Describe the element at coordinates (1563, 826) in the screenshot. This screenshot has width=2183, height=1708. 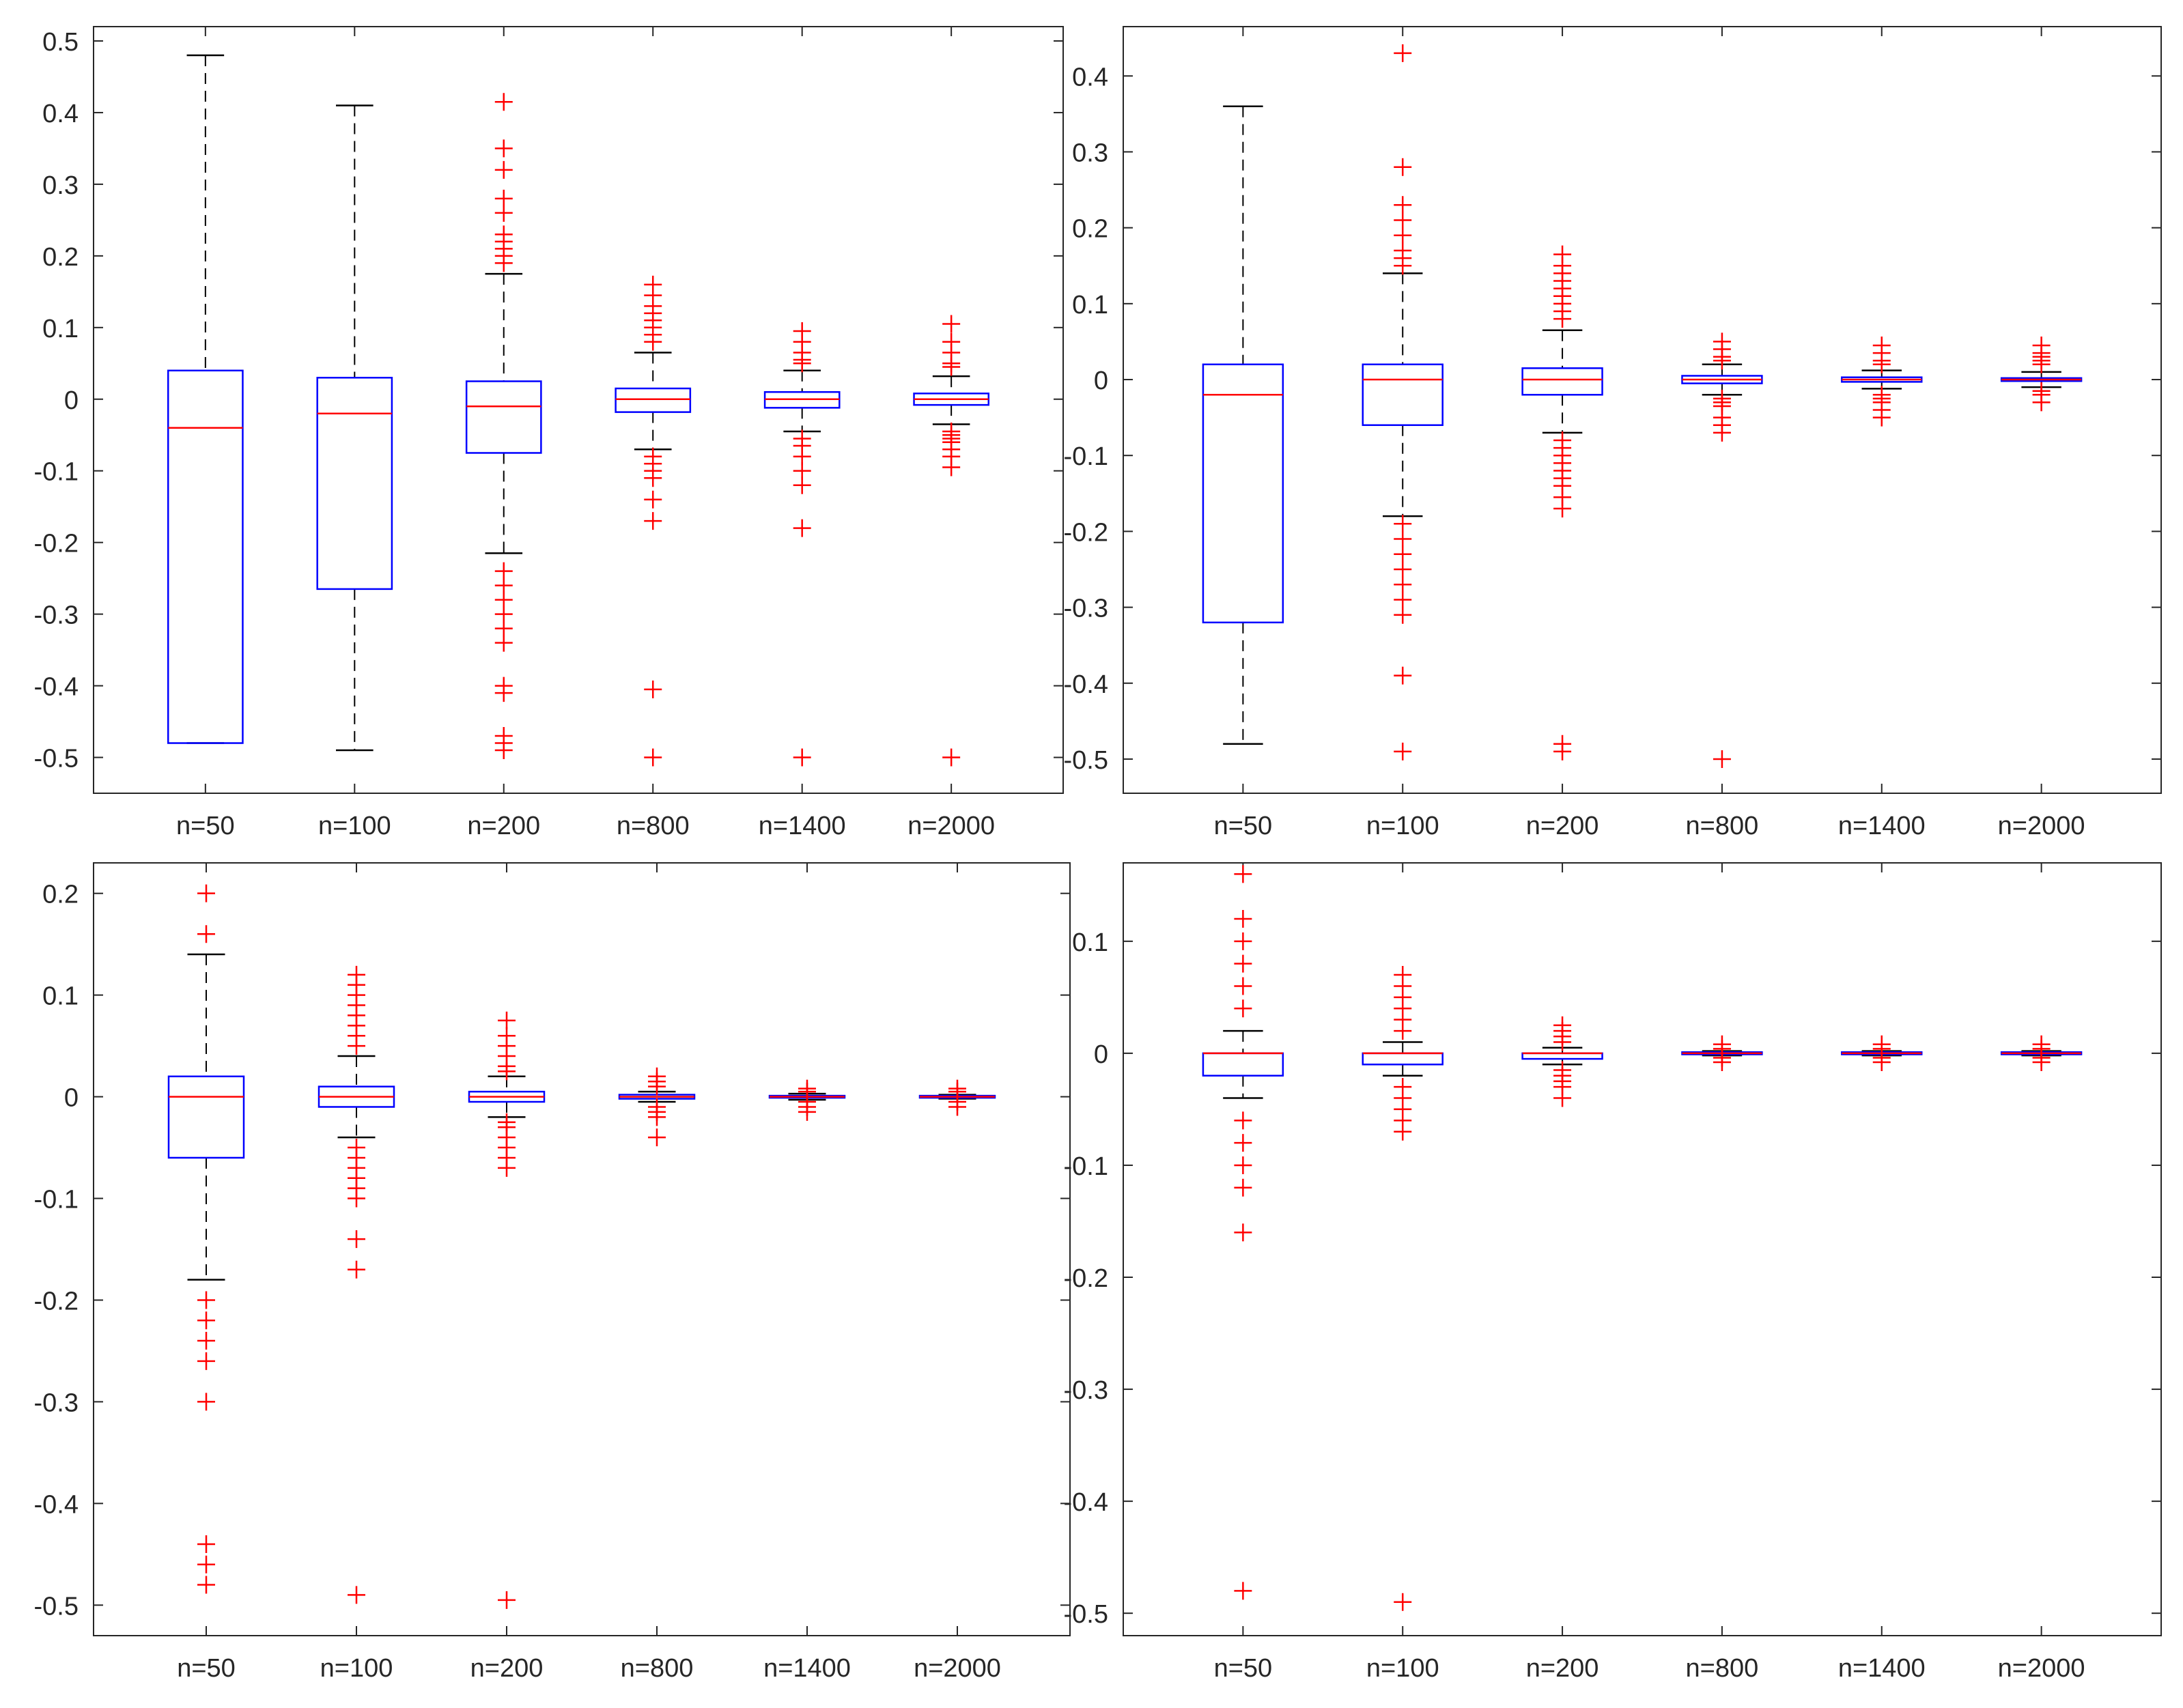
I see `x-tick-label: n=200` at that location.